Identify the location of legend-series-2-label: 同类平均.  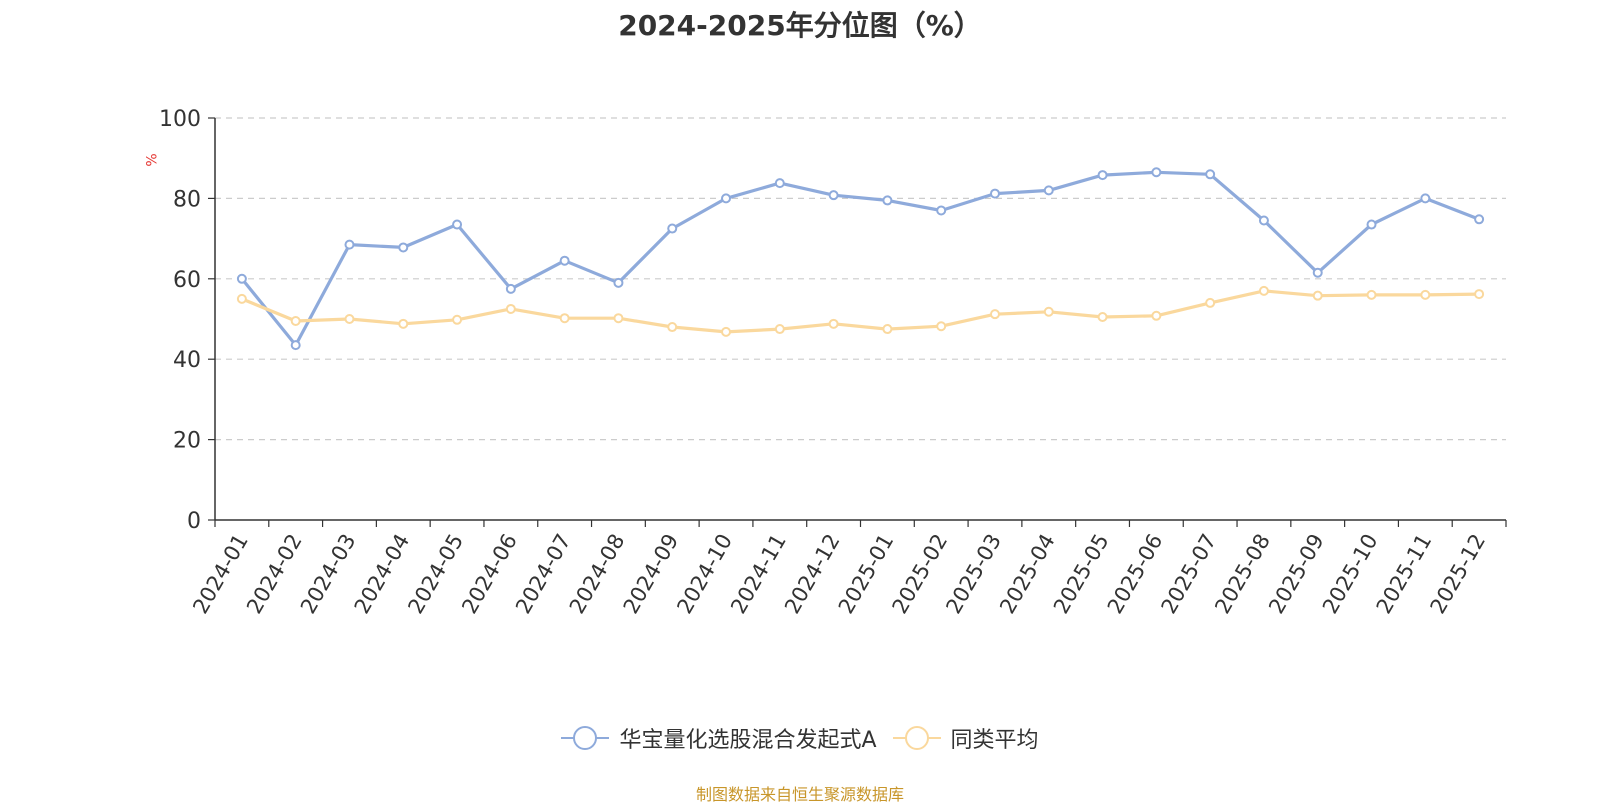
(994, 740).